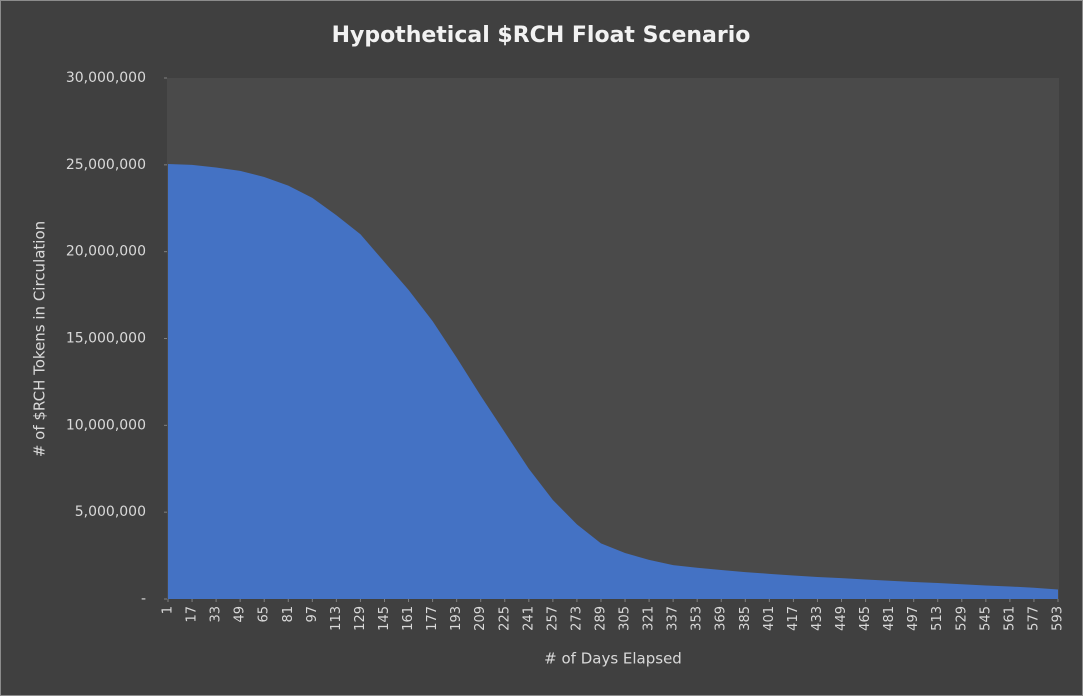  Describe the element at coordinates (1033, 618) in the screenshot. I see `x-tick-label: 577` at that location.